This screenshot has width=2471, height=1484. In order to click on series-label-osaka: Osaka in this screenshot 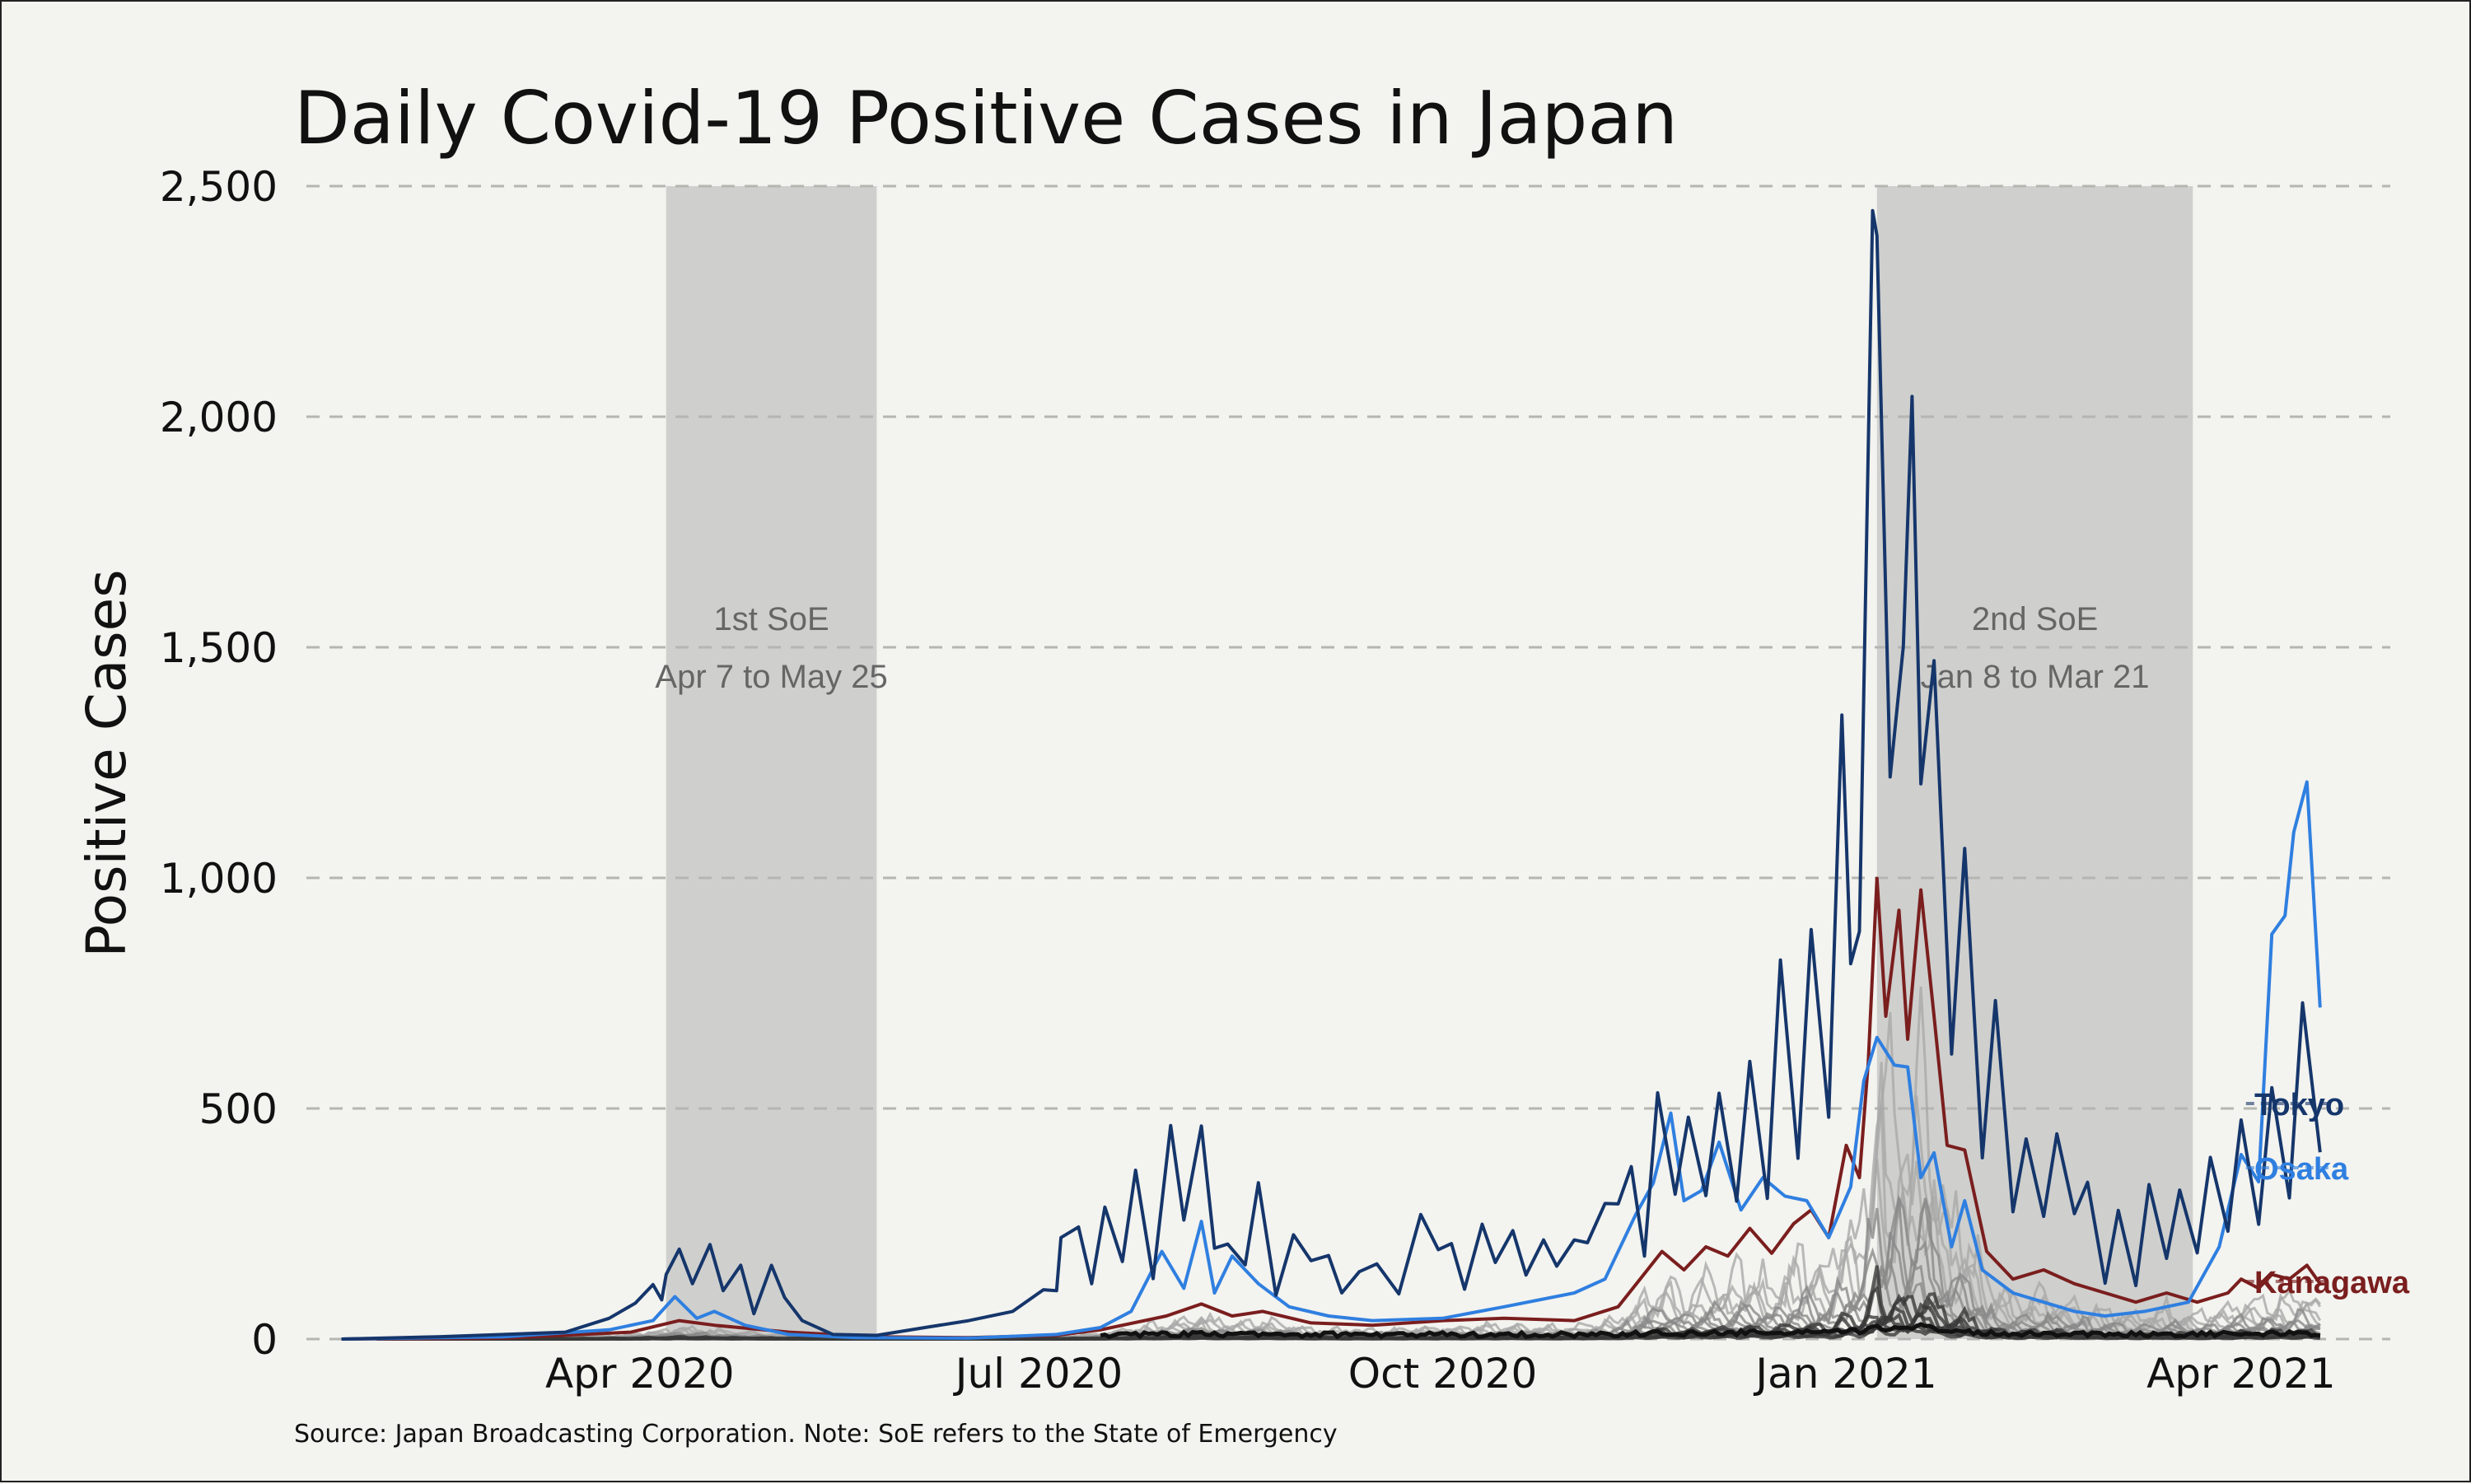, I will do `click(2301, 1169)`.